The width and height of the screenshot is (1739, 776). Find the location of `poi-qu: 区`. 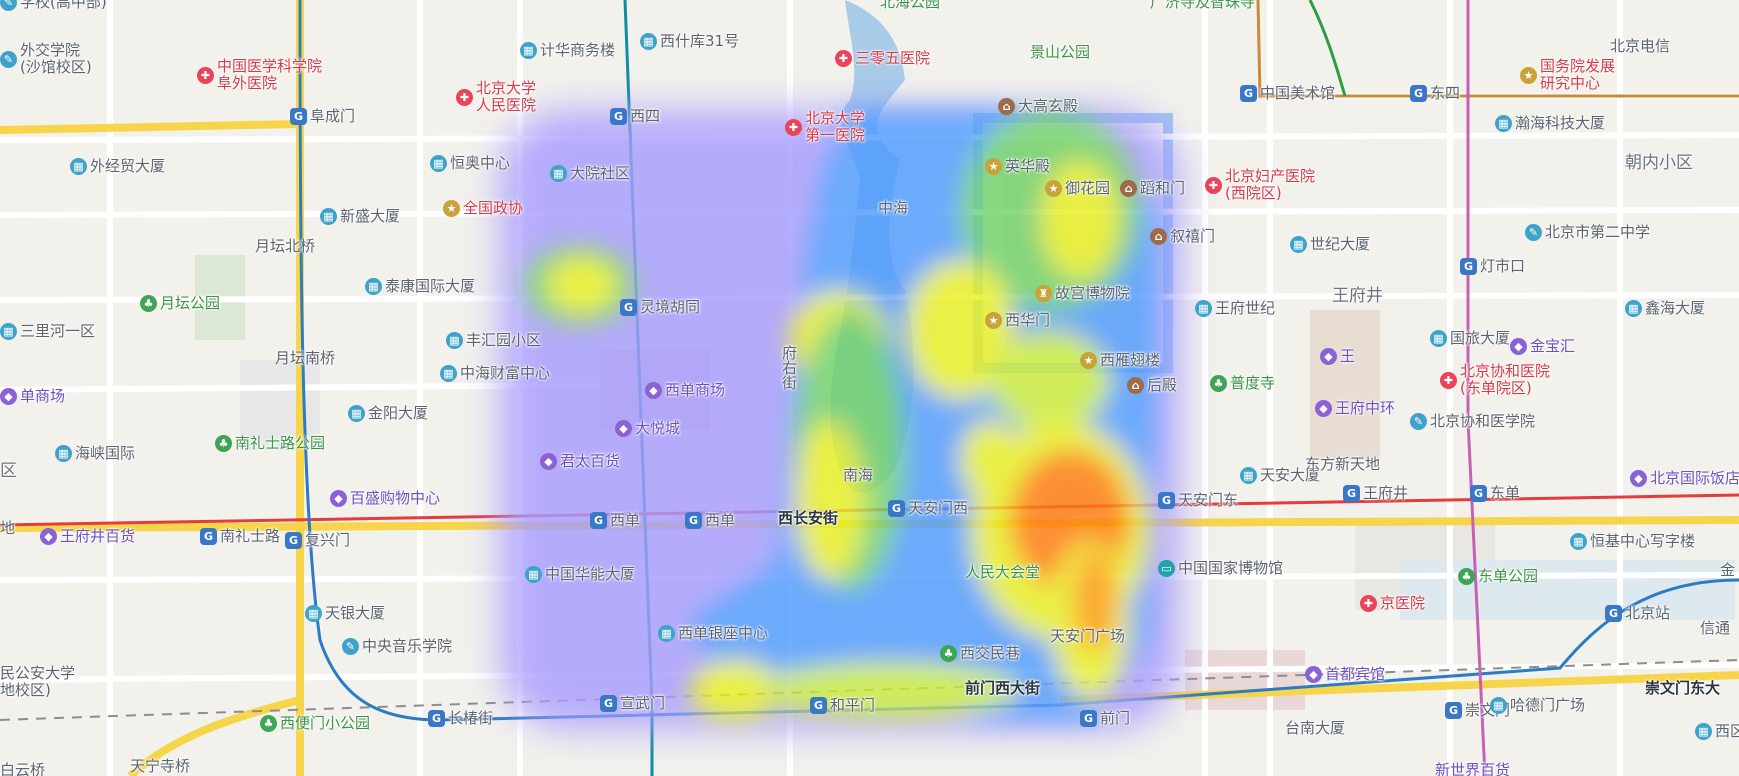

poi-qu: 区 is located at coordinates (8, 471).